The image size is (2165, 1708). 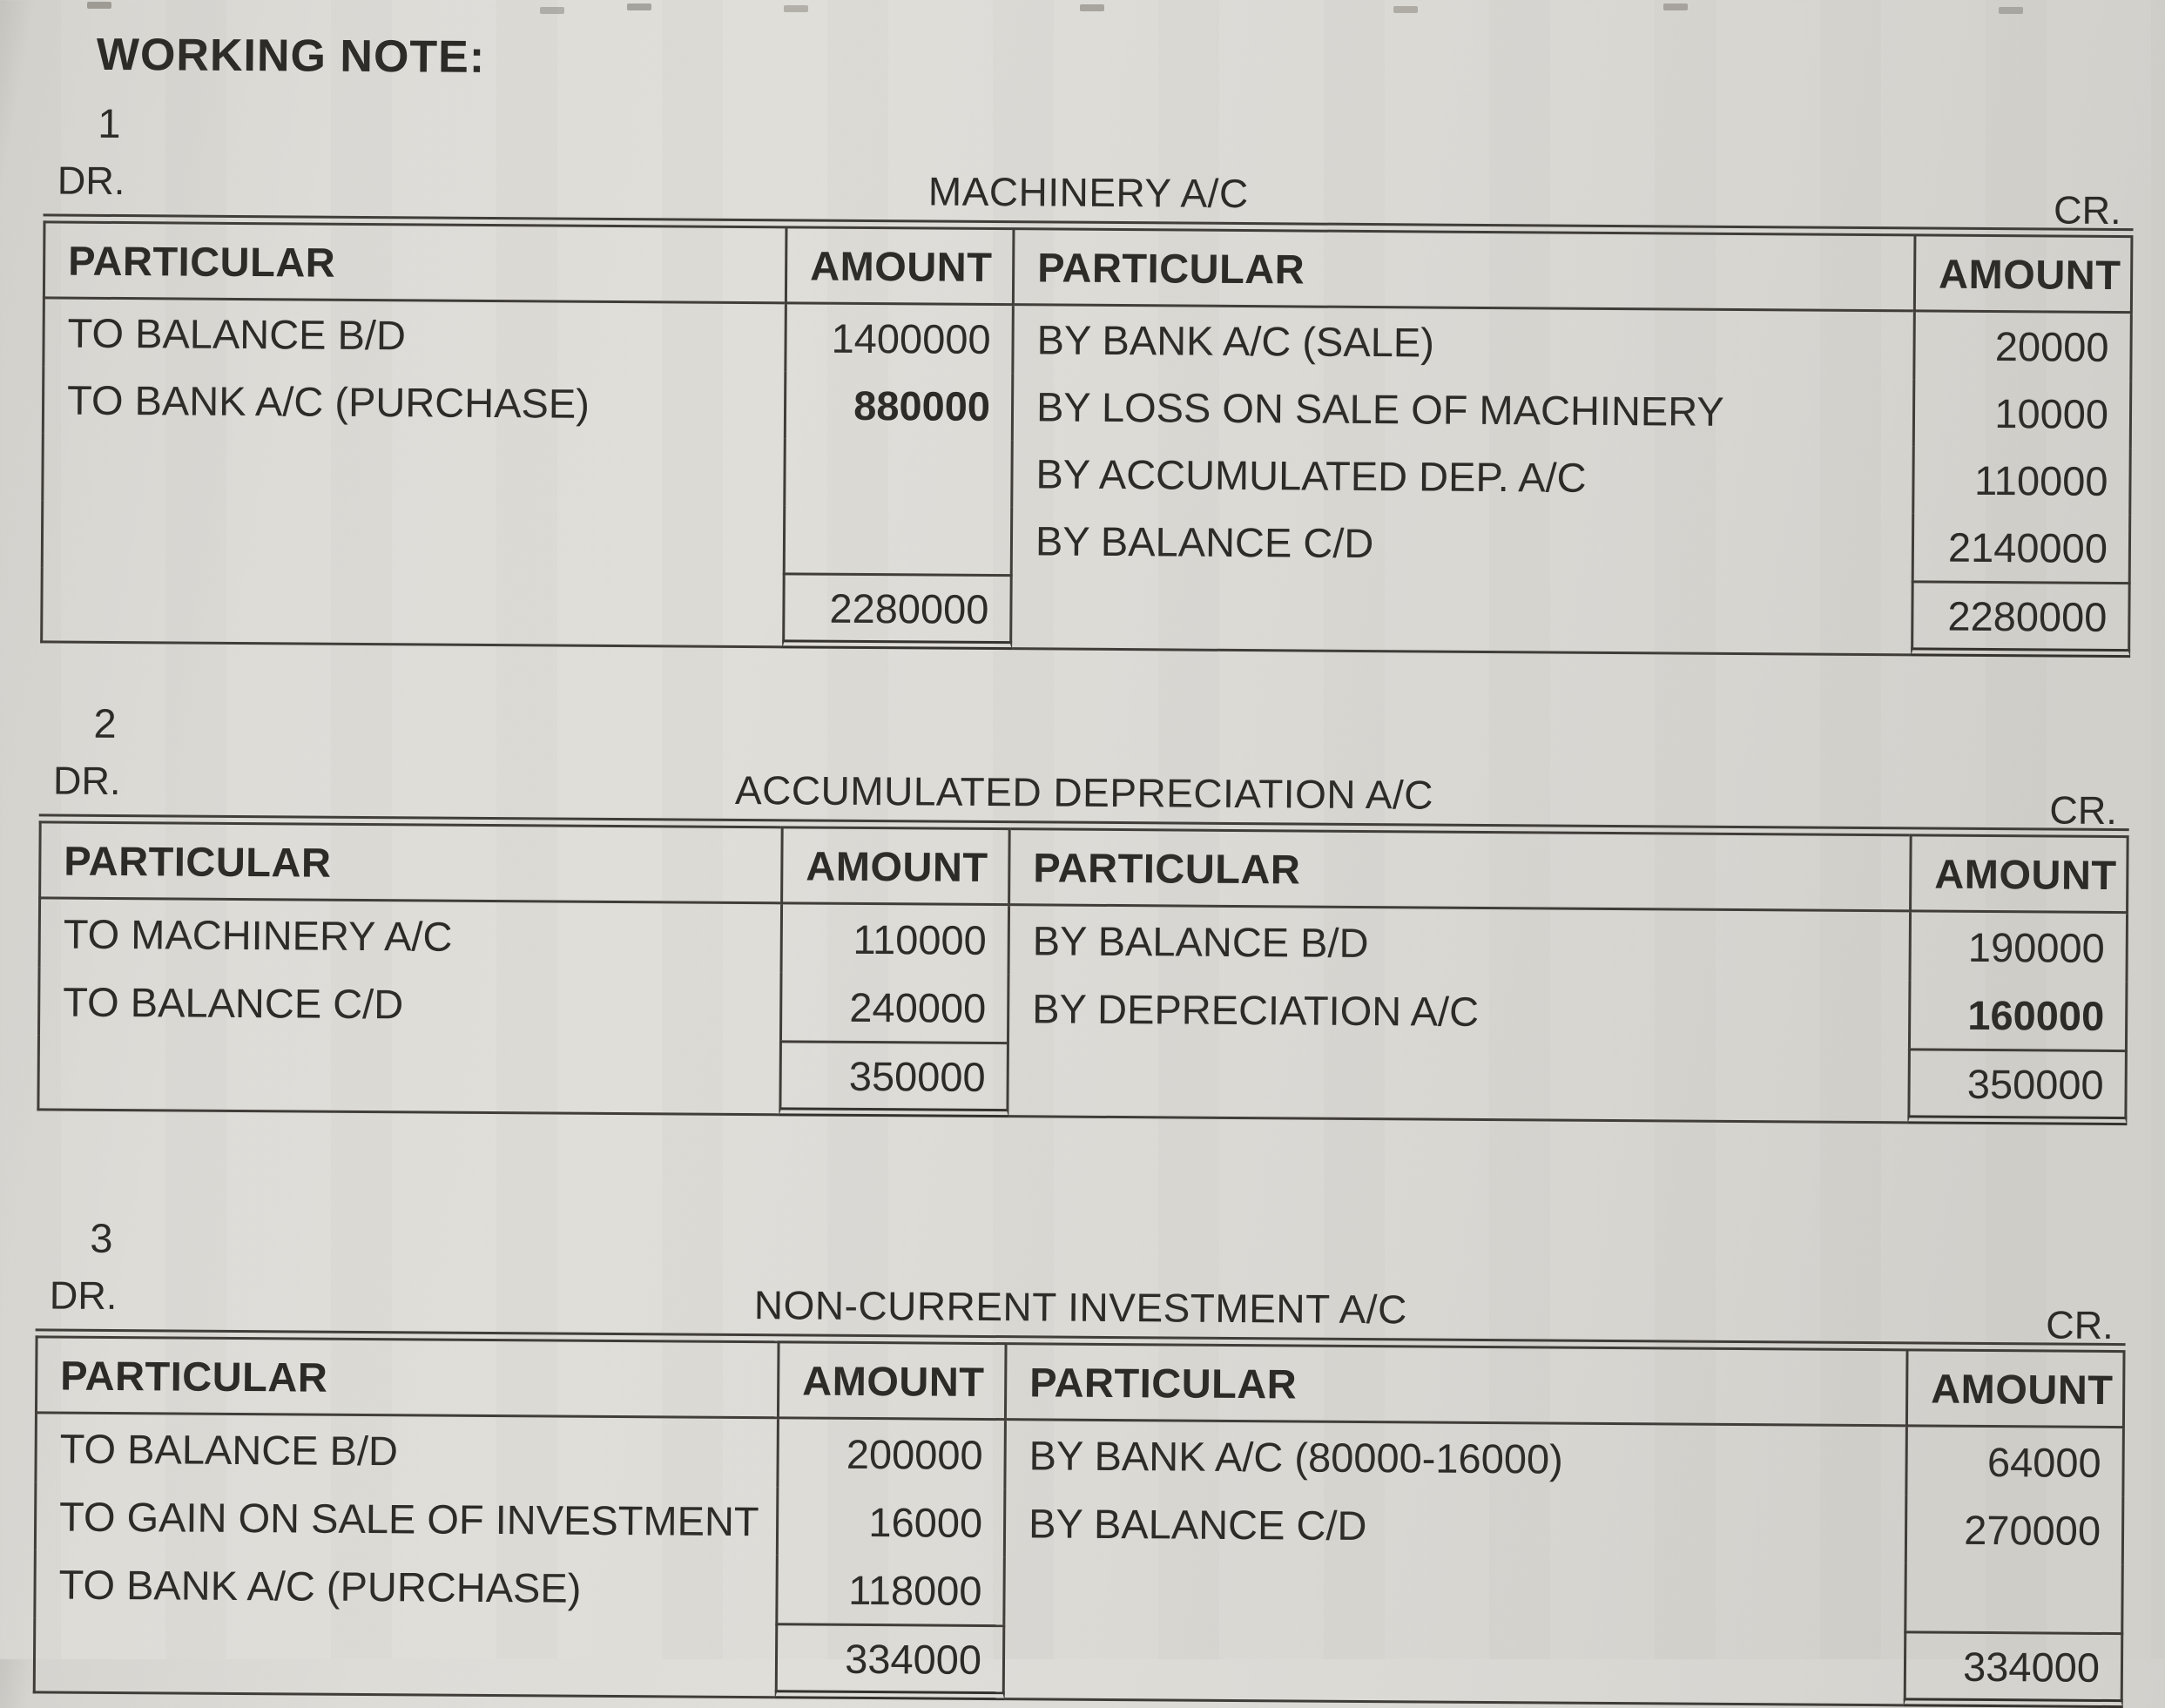 What do you see at coordinates (99, 5) in the screenshot?
I see `scan-edge-artifacts` at bounding box center [99, 5].